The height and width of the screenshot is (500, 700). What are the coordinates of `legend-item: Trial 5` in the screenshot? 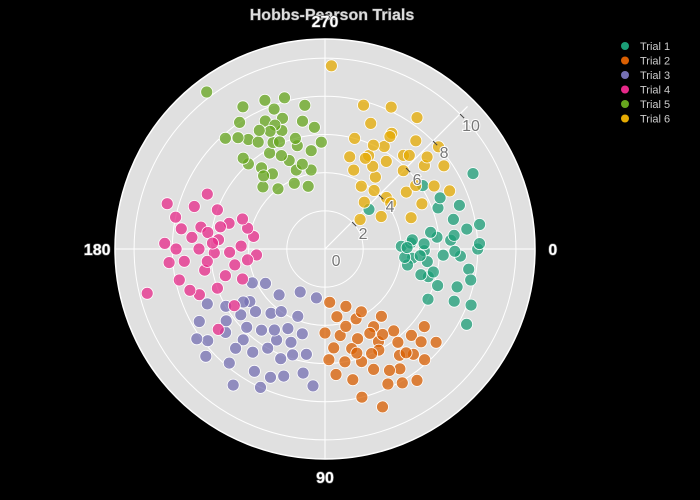 It's located at (645, 105).